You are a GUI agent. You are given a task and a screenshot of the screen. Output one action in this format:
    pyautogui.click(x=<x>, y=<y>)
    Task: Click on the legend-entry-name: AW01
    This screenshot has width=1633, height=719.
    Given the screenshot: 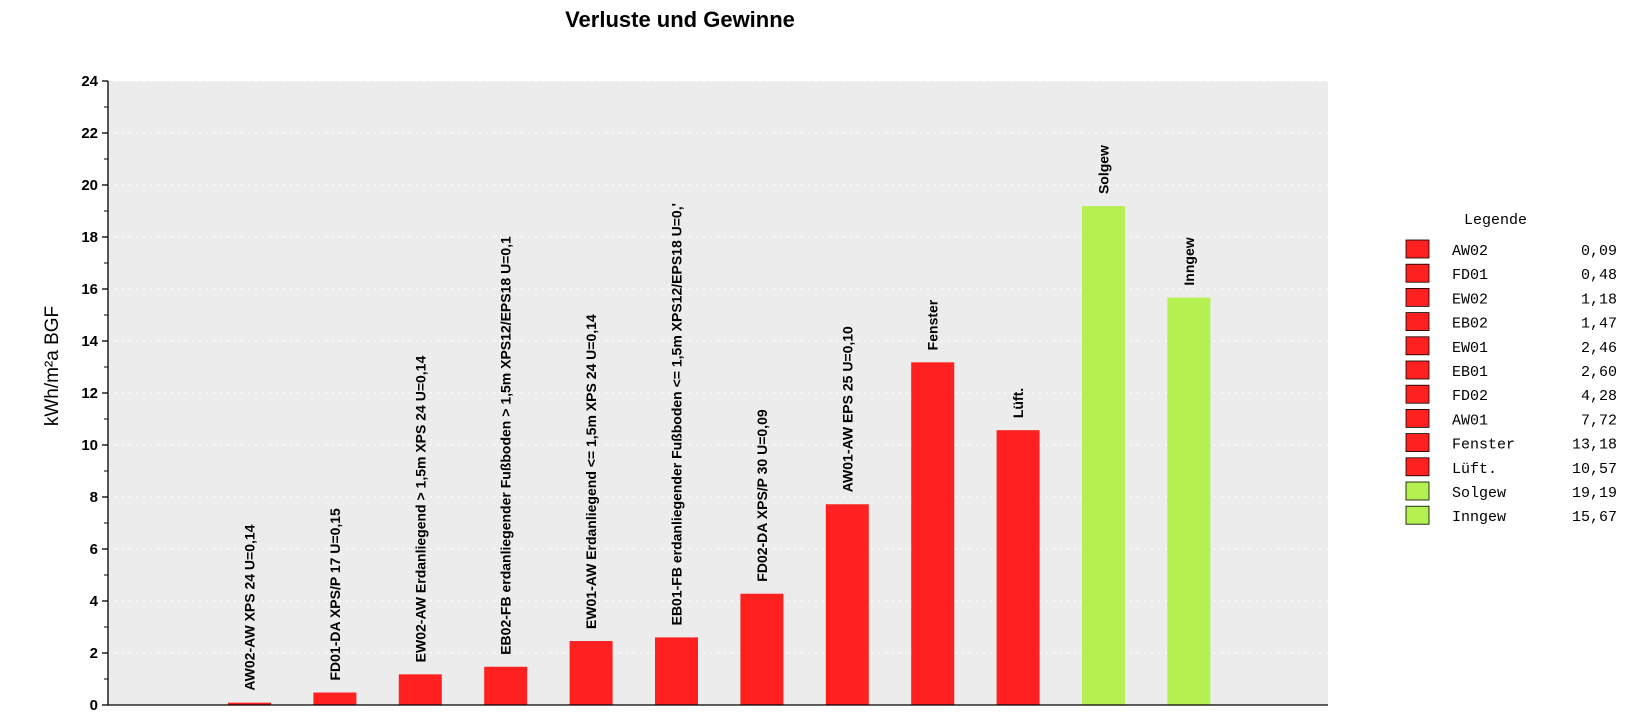 What is the action you would take?
    pyautogui.click(x=1470, y=420)
    